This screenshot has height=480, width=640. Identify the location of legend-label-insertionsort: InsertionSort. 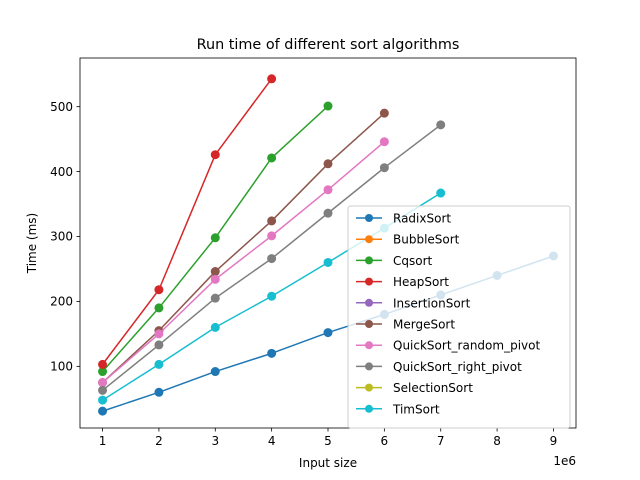
(432, 303).